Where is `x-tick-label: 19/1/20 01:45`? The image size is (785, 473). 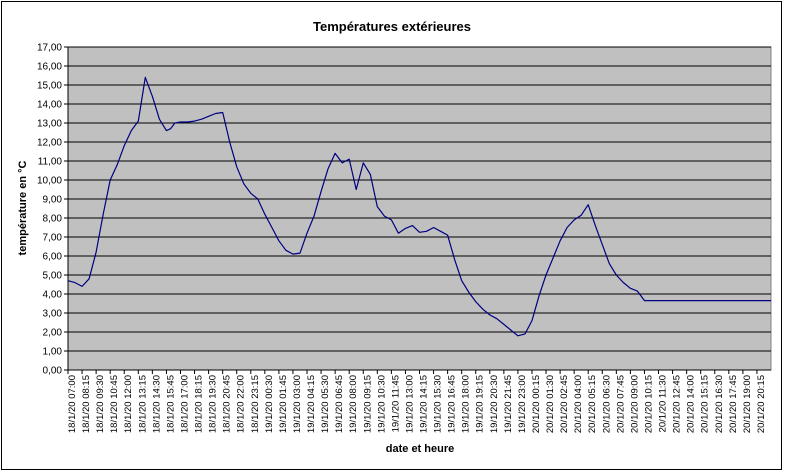 x-tick-label: 19/1/20 01:45 is located at coordinates (283, 404).